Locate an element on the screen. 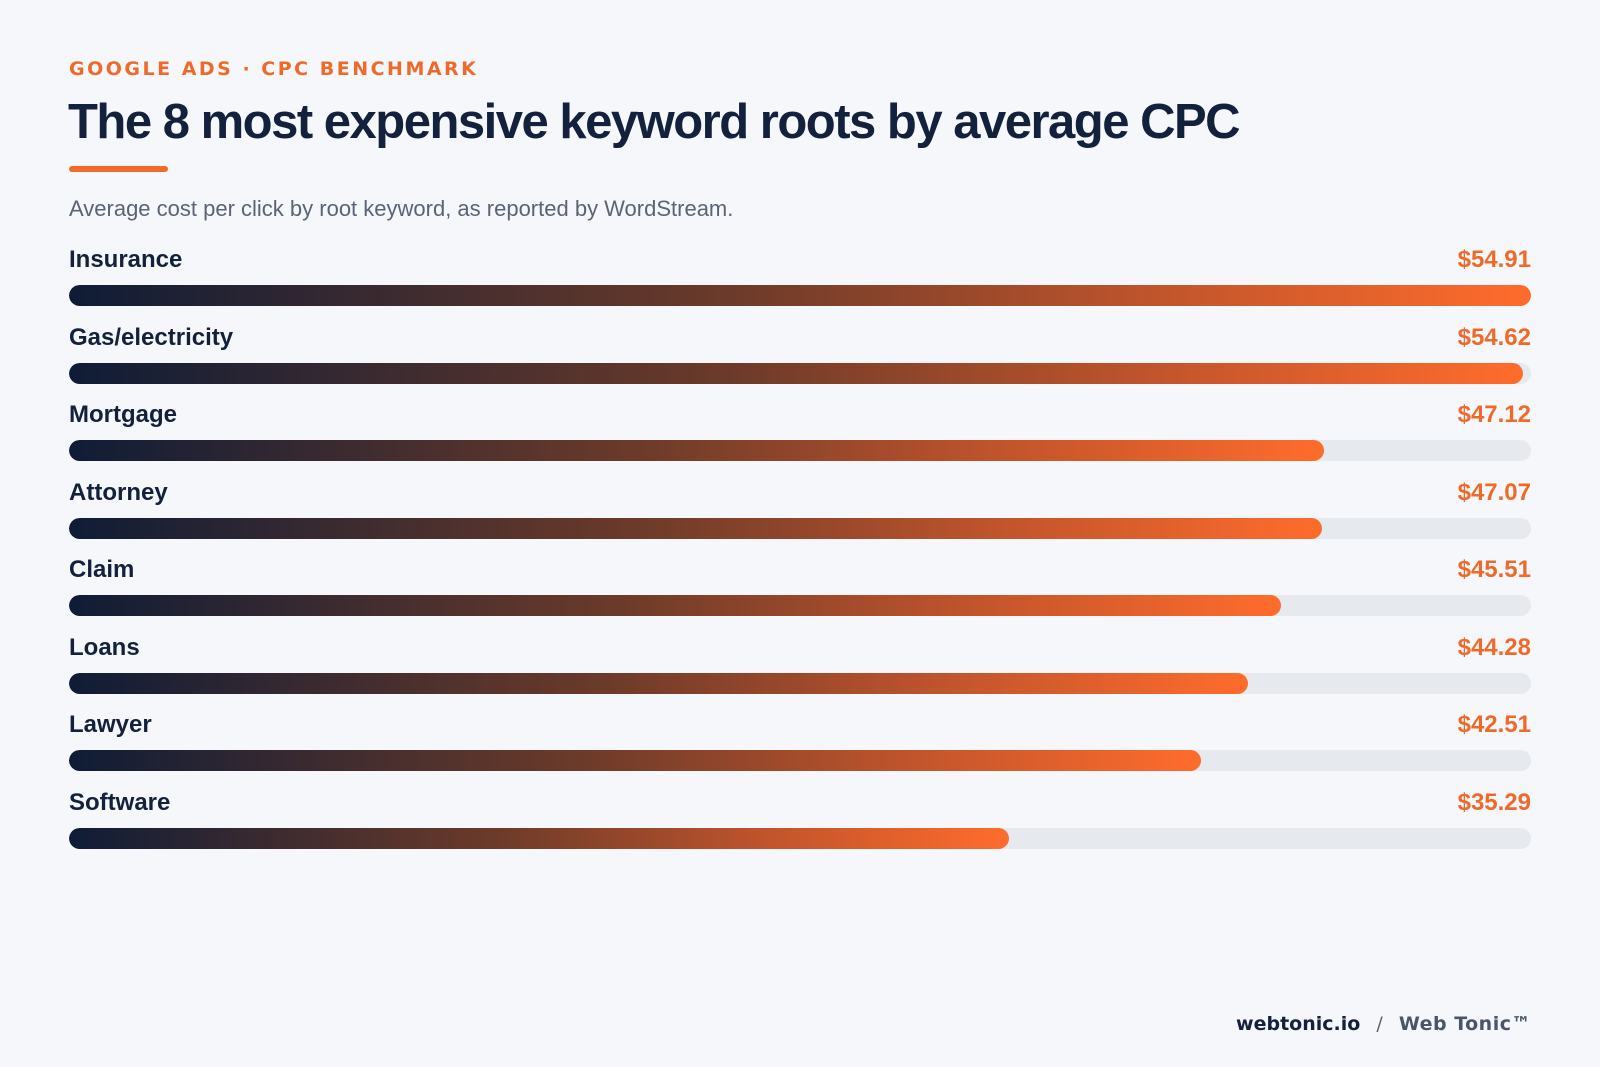 The width and height of the screenshot is (1600, 1067). bar-row: Lawyer $42.51 is located at coordinates (800, 750).